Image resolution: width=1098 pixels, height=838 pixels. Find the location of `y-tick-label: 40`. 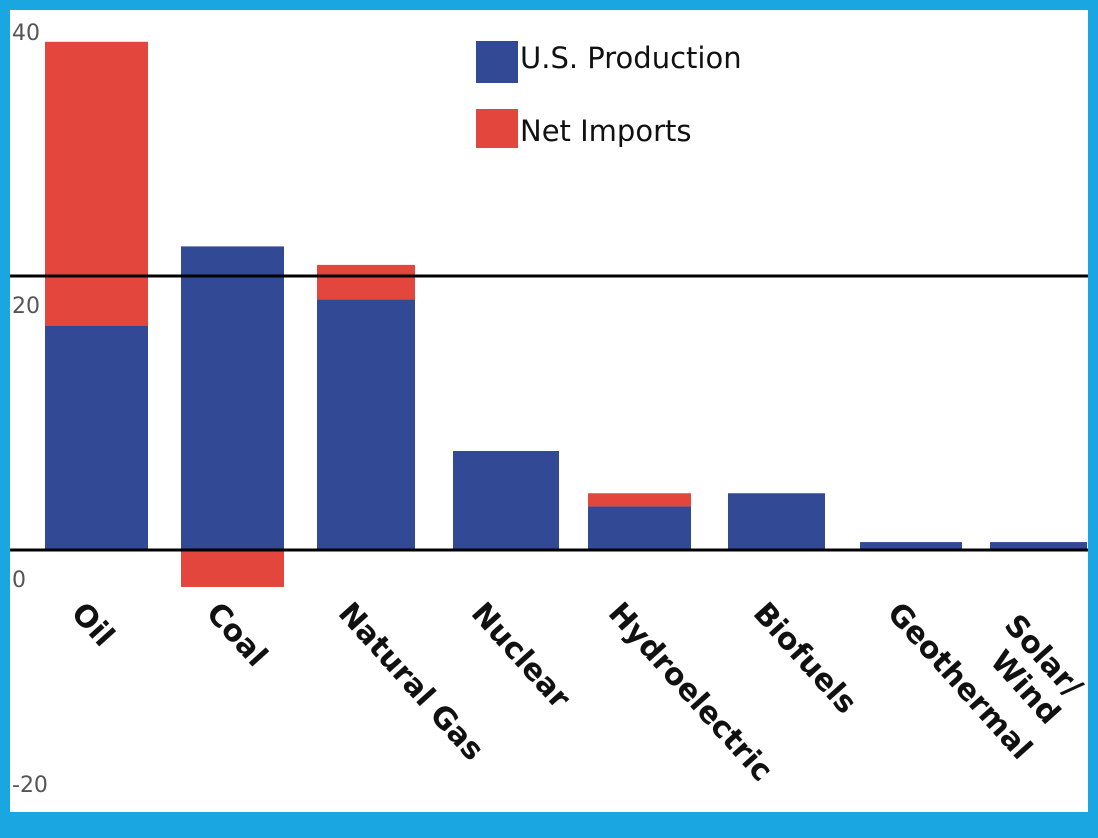

y-tick-label: 40 is located at coordinates (26, 33).